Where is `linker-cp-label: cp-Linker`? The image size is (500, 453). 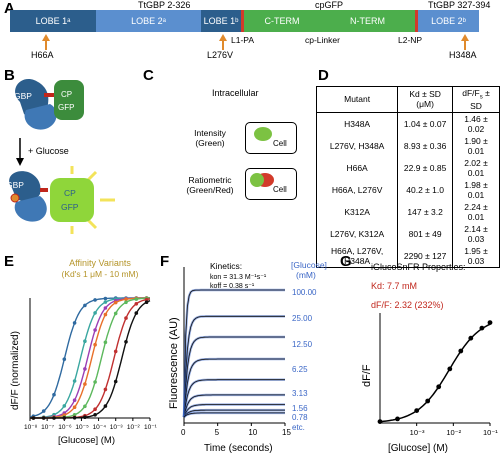
linker-cp-label: cp-Linker is located at coordinates (322, 40).